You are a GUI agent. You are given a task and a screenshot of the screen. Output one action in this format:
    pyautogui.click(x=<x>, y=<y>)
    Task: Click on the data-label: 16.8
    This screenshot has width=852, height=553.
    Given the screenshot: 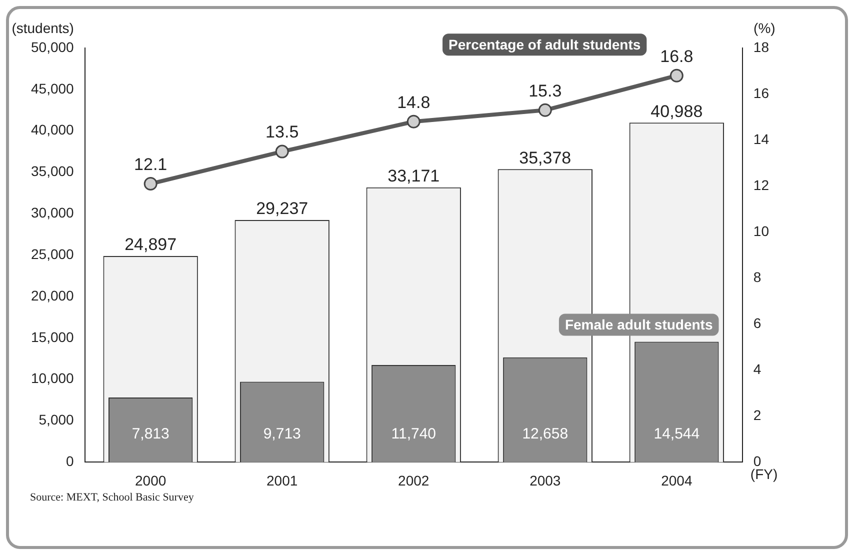 What is the action you would take?
    pyautogui.click(x=677, y=56)
    